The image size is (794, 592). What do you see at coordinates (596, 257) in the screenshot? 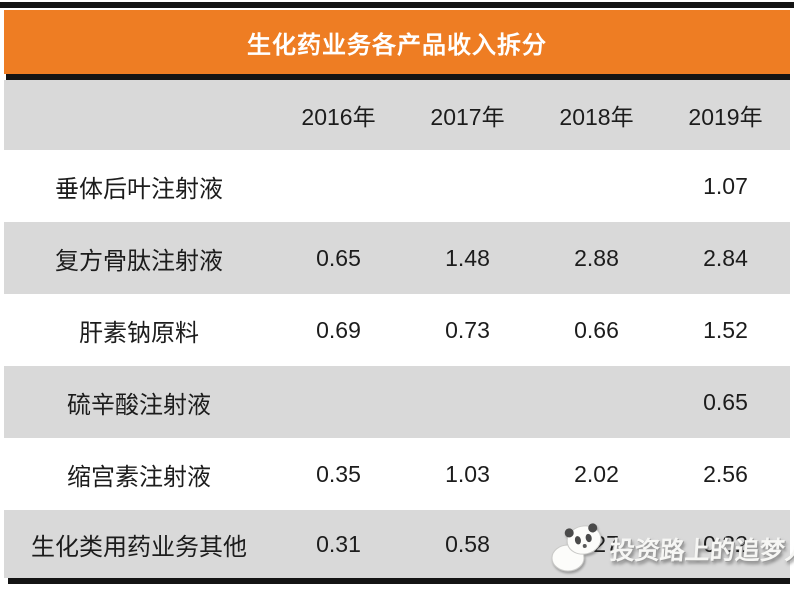
I see `value-cell: 2.88` at bounding box center [596, 257].